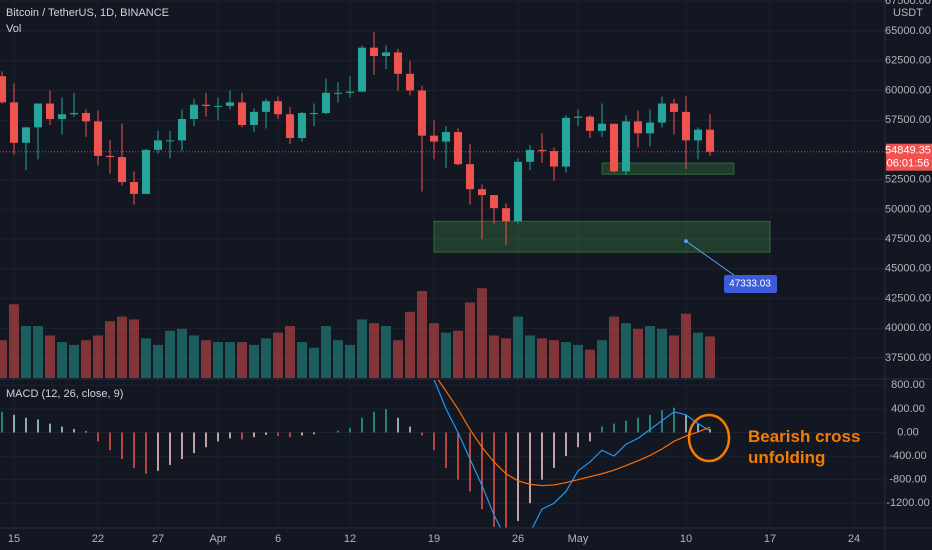  I want to click on x-tick-label: 10, so click(686, 539).